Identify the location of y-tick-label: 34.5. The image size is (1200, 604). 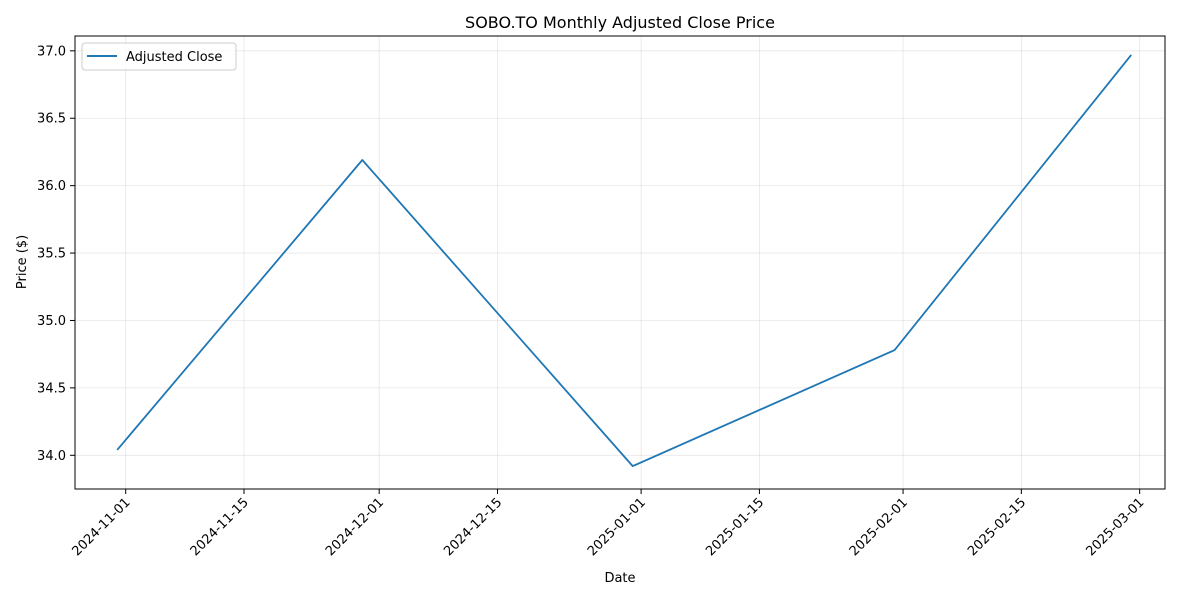
(51, 388).